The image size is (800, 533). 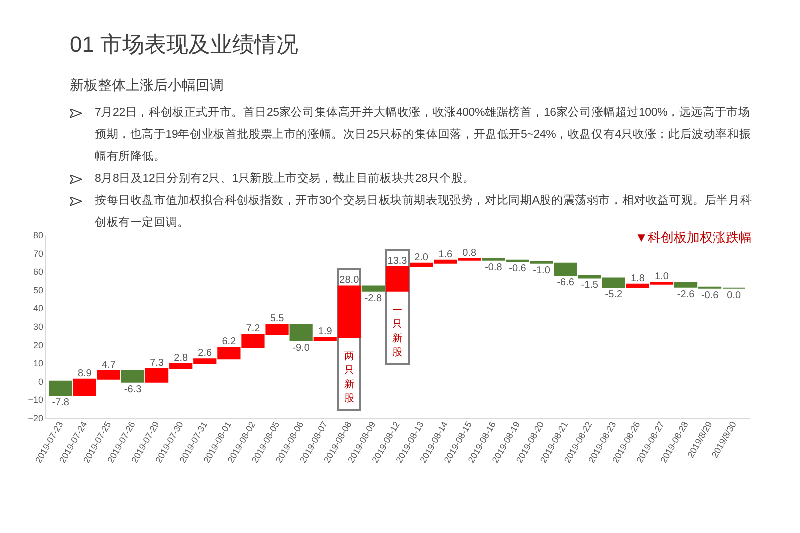 I want to click on chart-subtitle: 新板整体上涨后小幅回调, so click(x=147, y=86).